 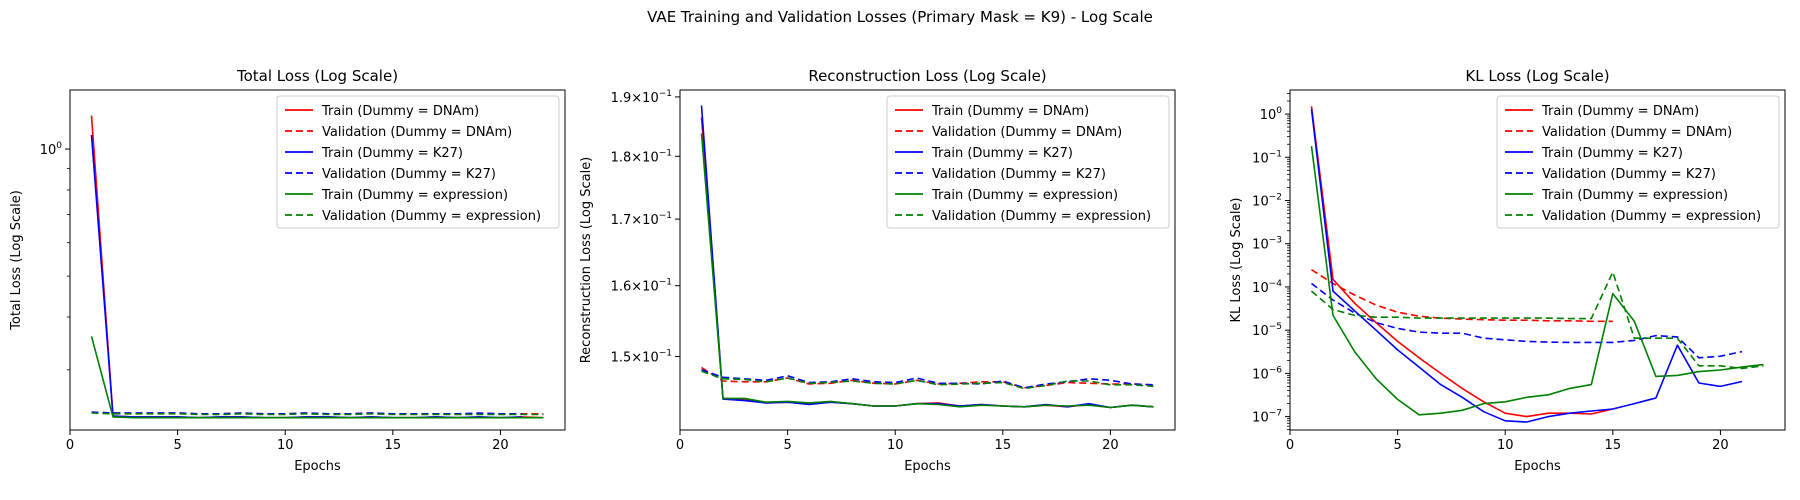 I want to click on y-axis-label: KL Loss (Log Scale), so click(x=1236, y=259).